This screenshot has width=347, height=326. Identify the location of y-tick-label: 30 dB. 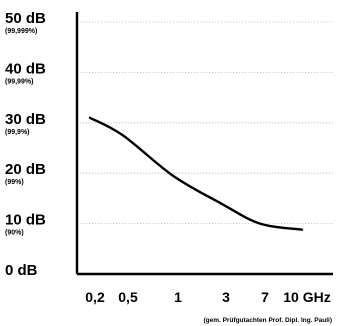
(25, 119).